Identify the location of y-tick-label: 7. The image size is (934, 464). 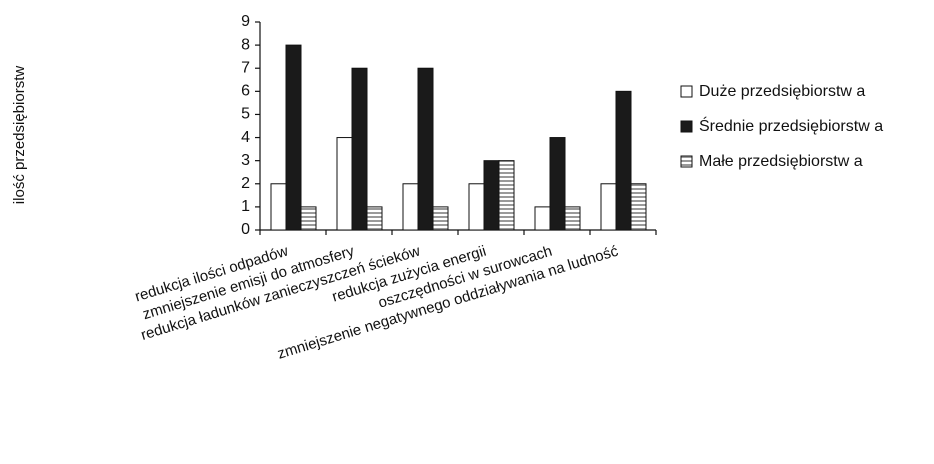
(245, 67).